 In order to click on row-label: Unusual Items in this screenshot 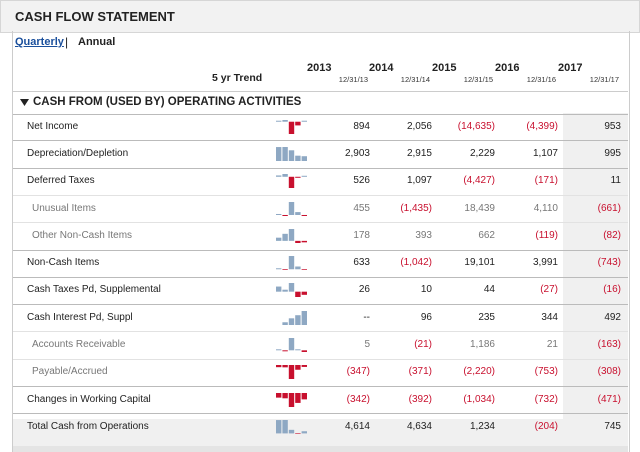, I will do `click(64, 208)`.